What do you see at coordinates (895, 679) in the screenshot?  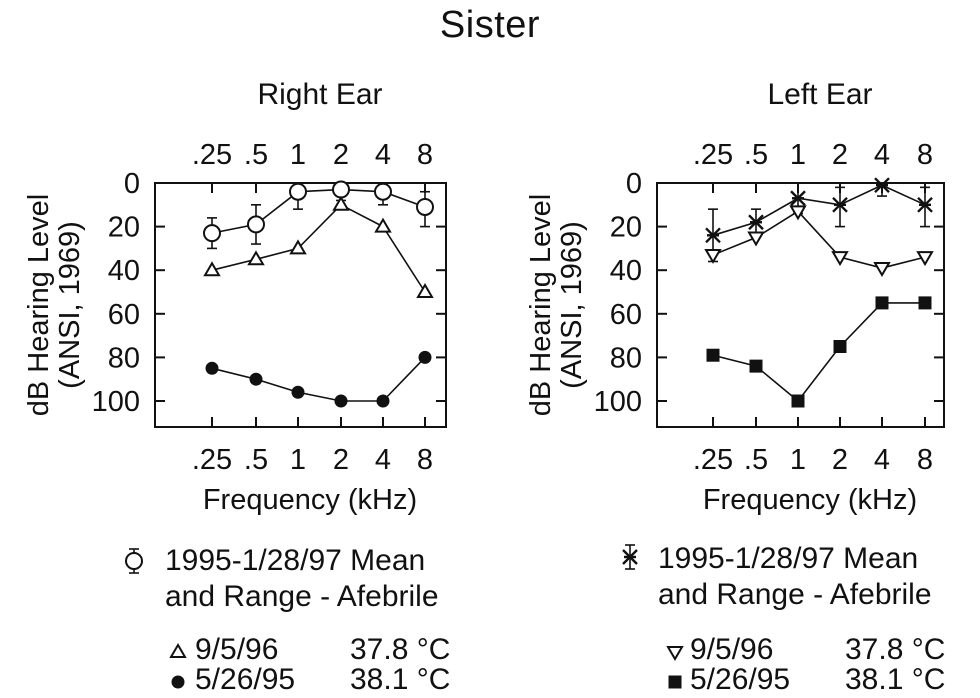 I see `legend-left-item-temp: 38.1 °C` at bounding box center [895, 679].